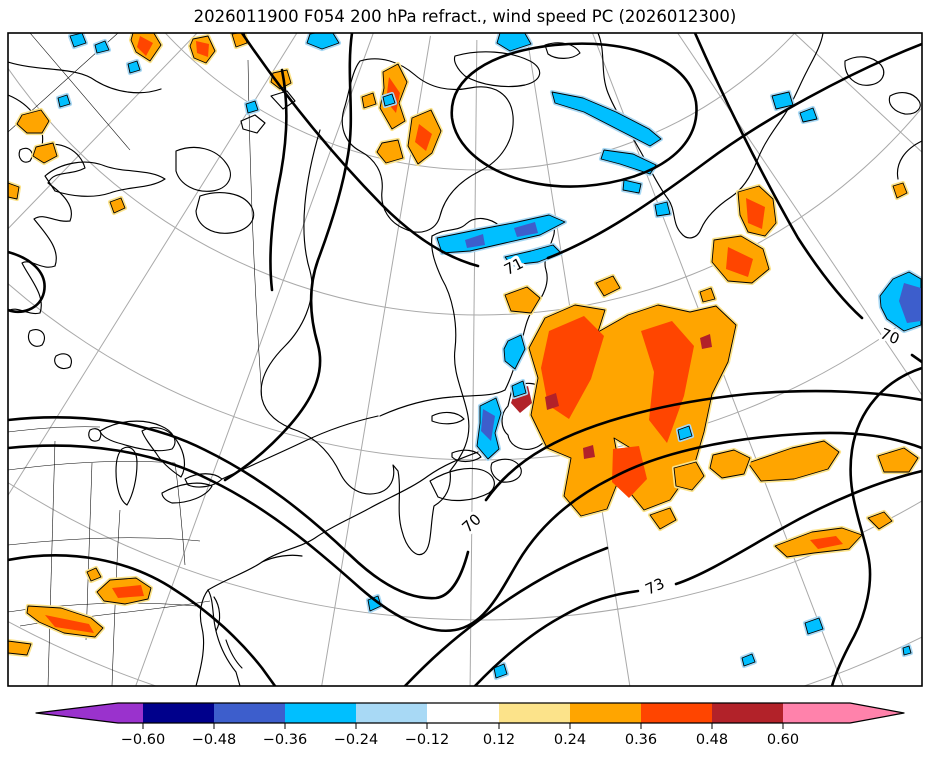  Describe the element at coordinates (499, 740) in the screenshot. I see `colorbar-tick-label: 0.12` at that location.